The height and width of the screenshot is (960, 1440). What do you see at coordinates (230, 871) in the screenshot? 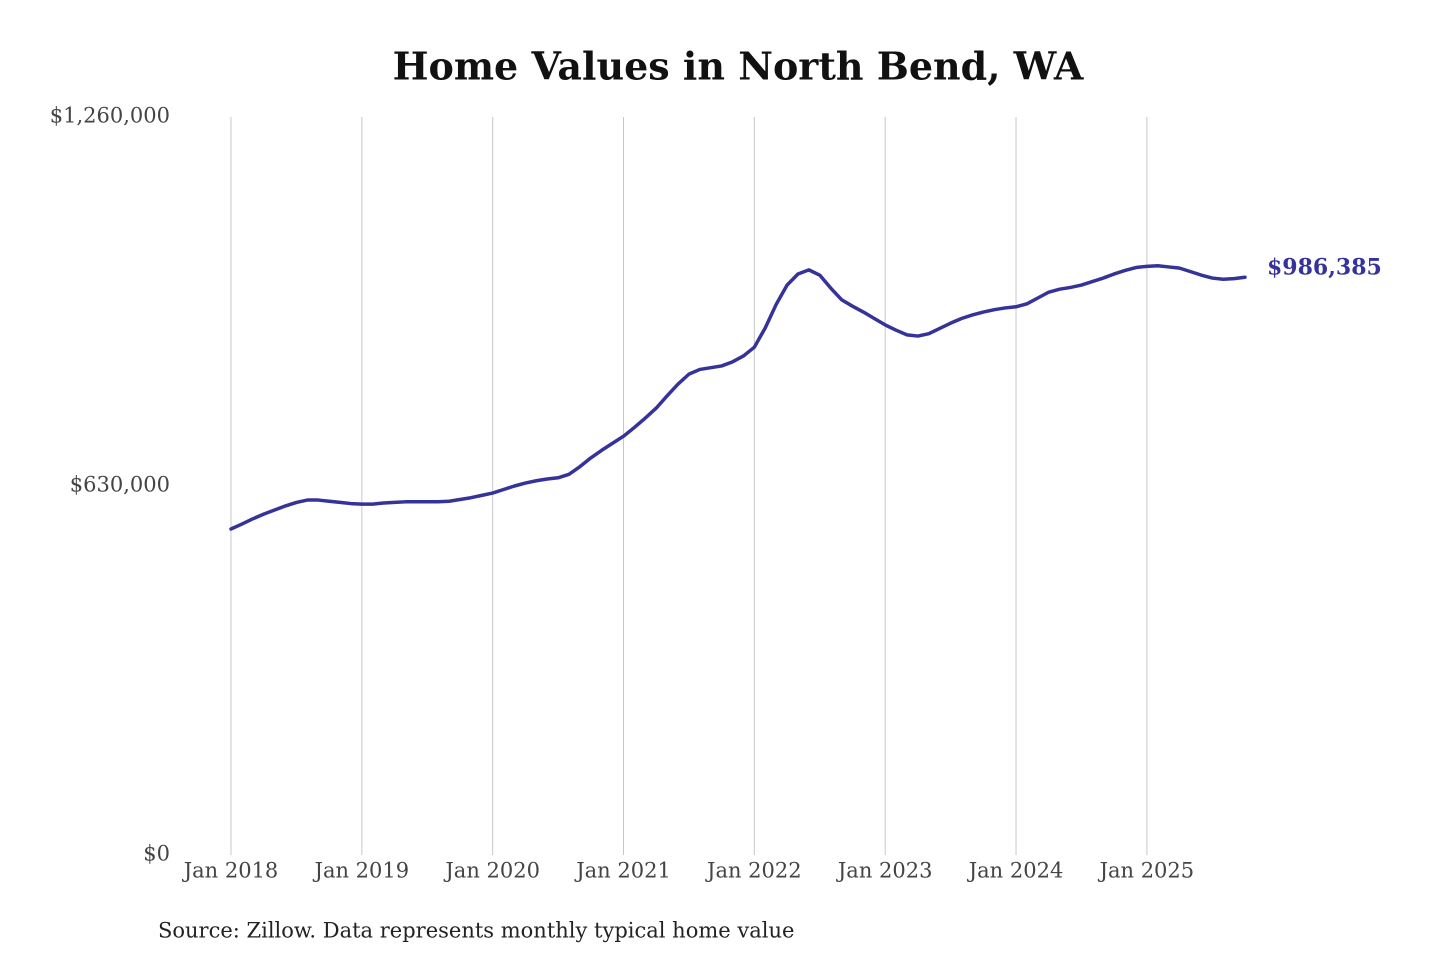
I see `x-tick-label: Jan 2018` at bounding box center [230, 871].